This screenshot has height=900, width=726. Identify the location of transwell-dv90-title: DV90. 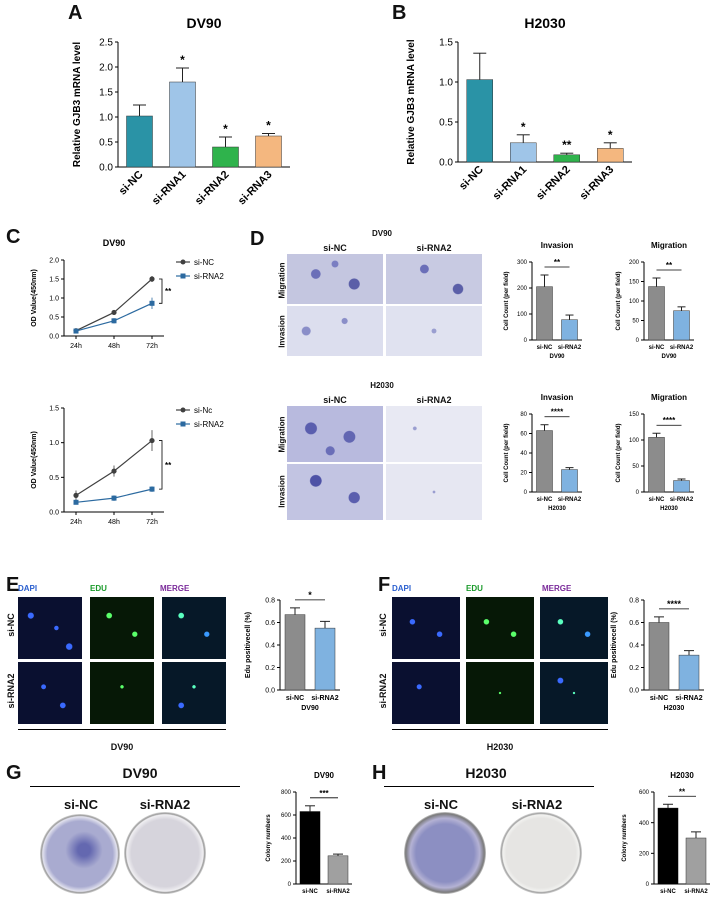
(381, 233).